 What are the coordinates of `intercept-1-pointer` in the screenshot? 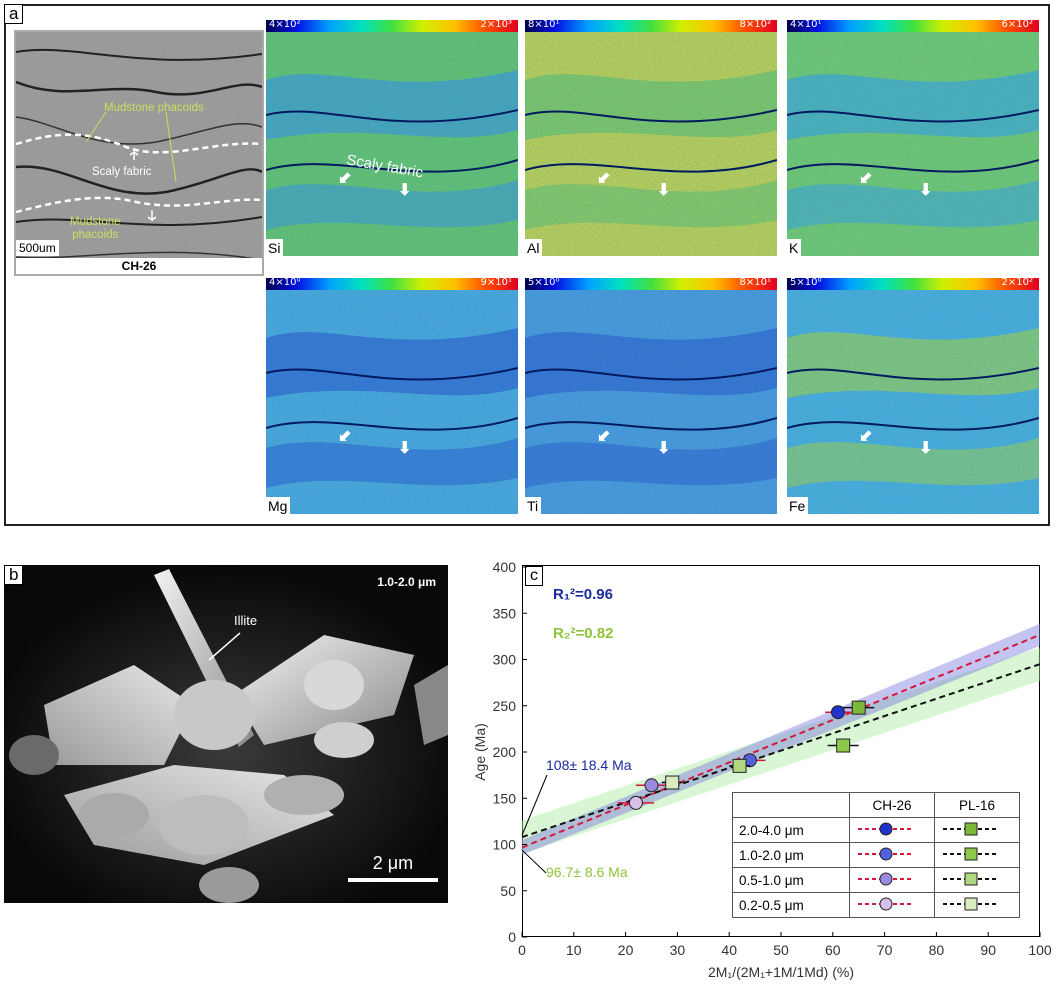 It's located at (534, 805).